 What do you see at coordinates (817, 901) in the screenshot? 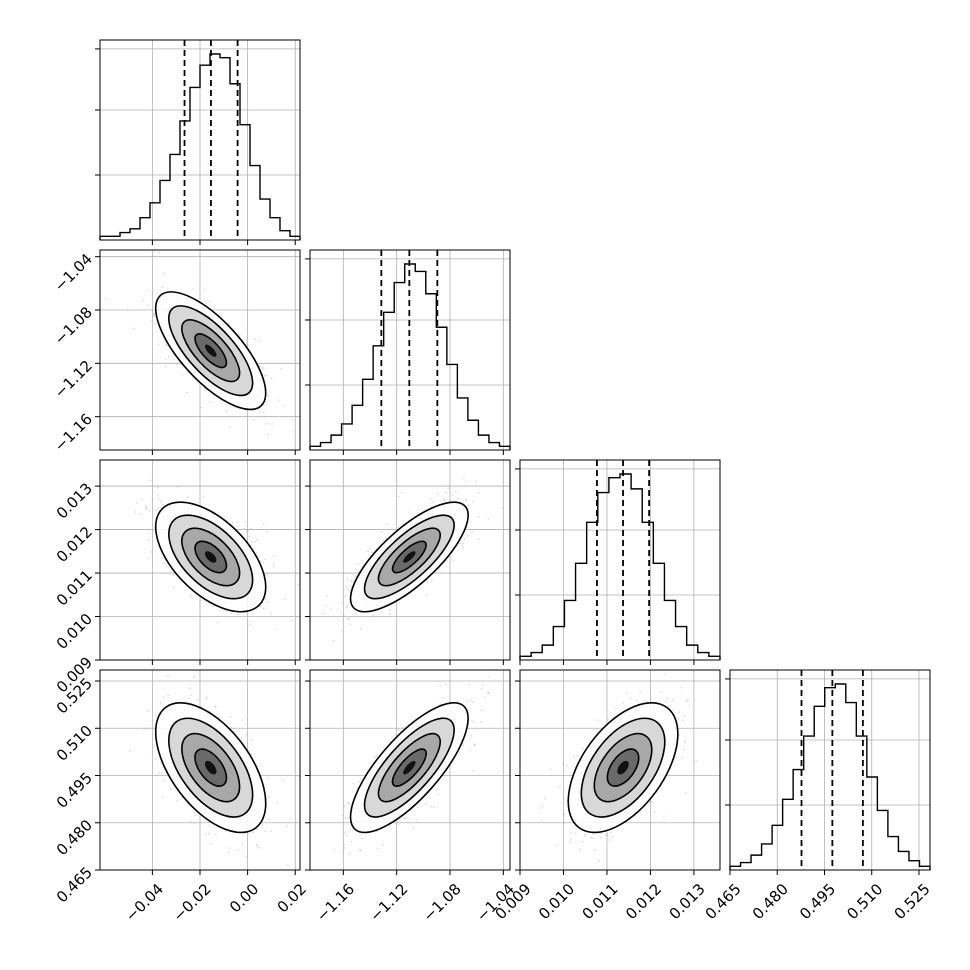
I see `xtick-label-p3-2: 0.495` at bounding box center [817, 901].